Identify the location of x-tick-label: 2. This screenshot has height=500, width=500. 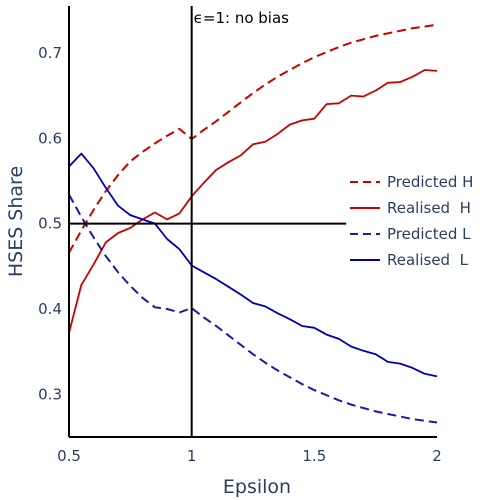
(437, 456).